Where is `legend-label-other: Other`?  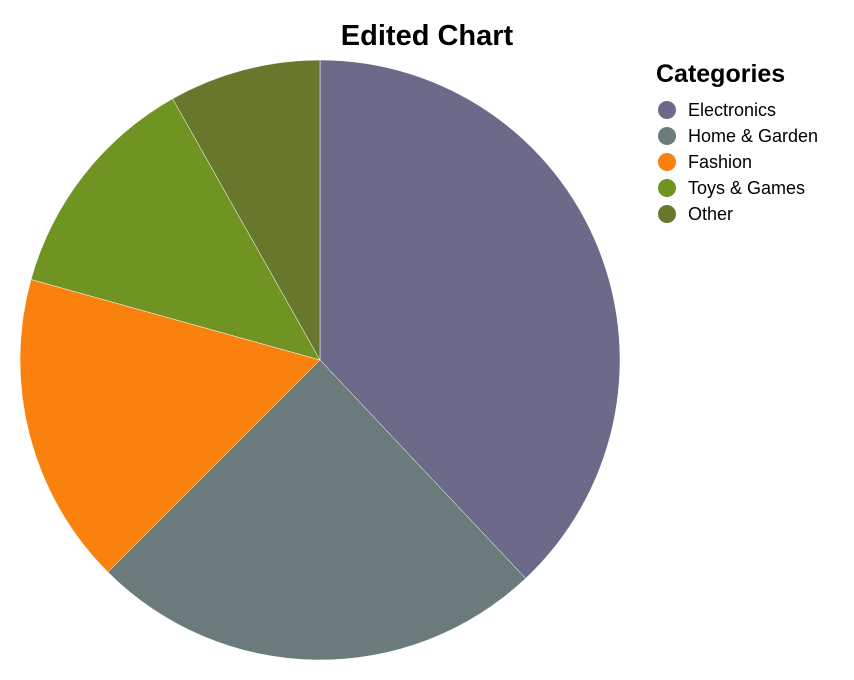 legend-label-other: Other is located at coordinates (710, 214).